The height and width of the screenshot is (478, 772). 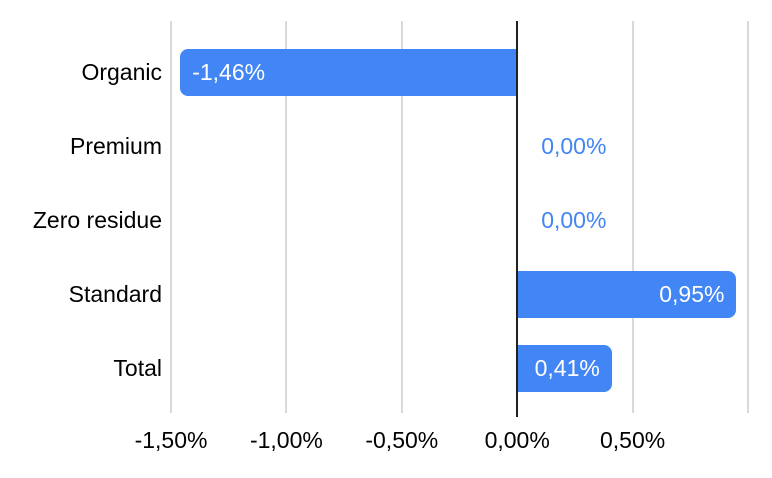 I want to click on x-tick-label: -1,50%, so click(x=171, y=440).